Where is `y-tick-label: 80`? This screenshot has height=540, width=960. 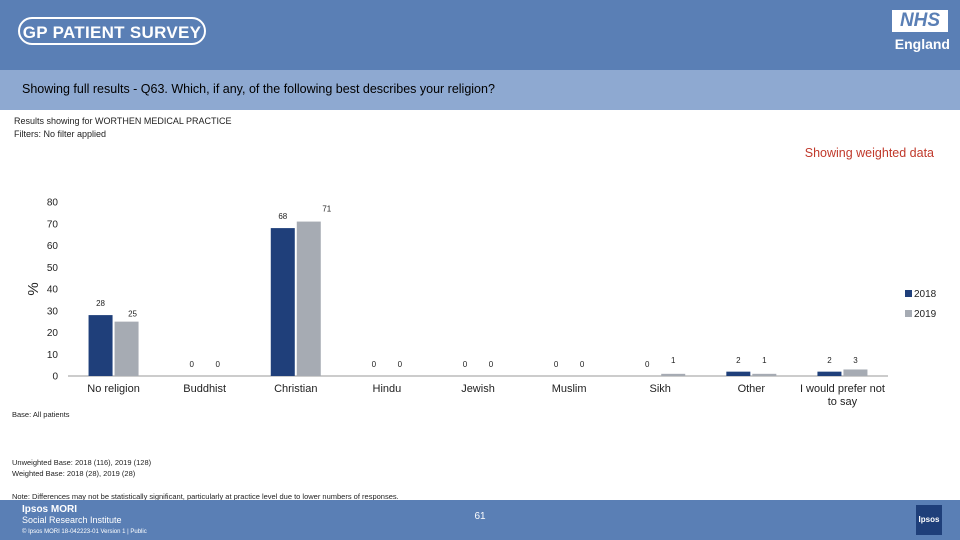
y-tick-label: 80 is located at coordinates (53, 203).